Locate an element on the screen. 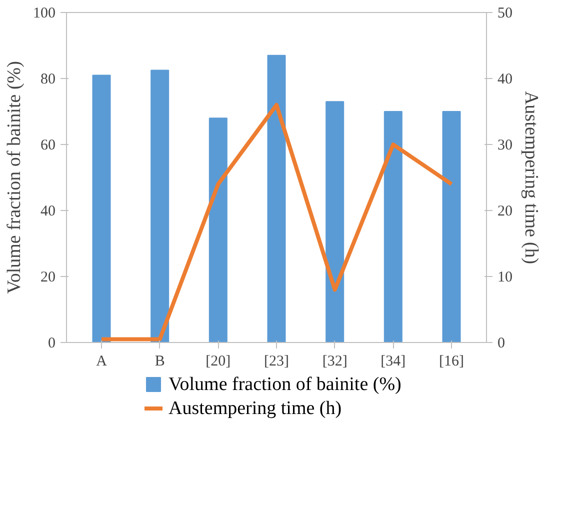  x-tick-label: [23] is located at coordinates (277, 362).